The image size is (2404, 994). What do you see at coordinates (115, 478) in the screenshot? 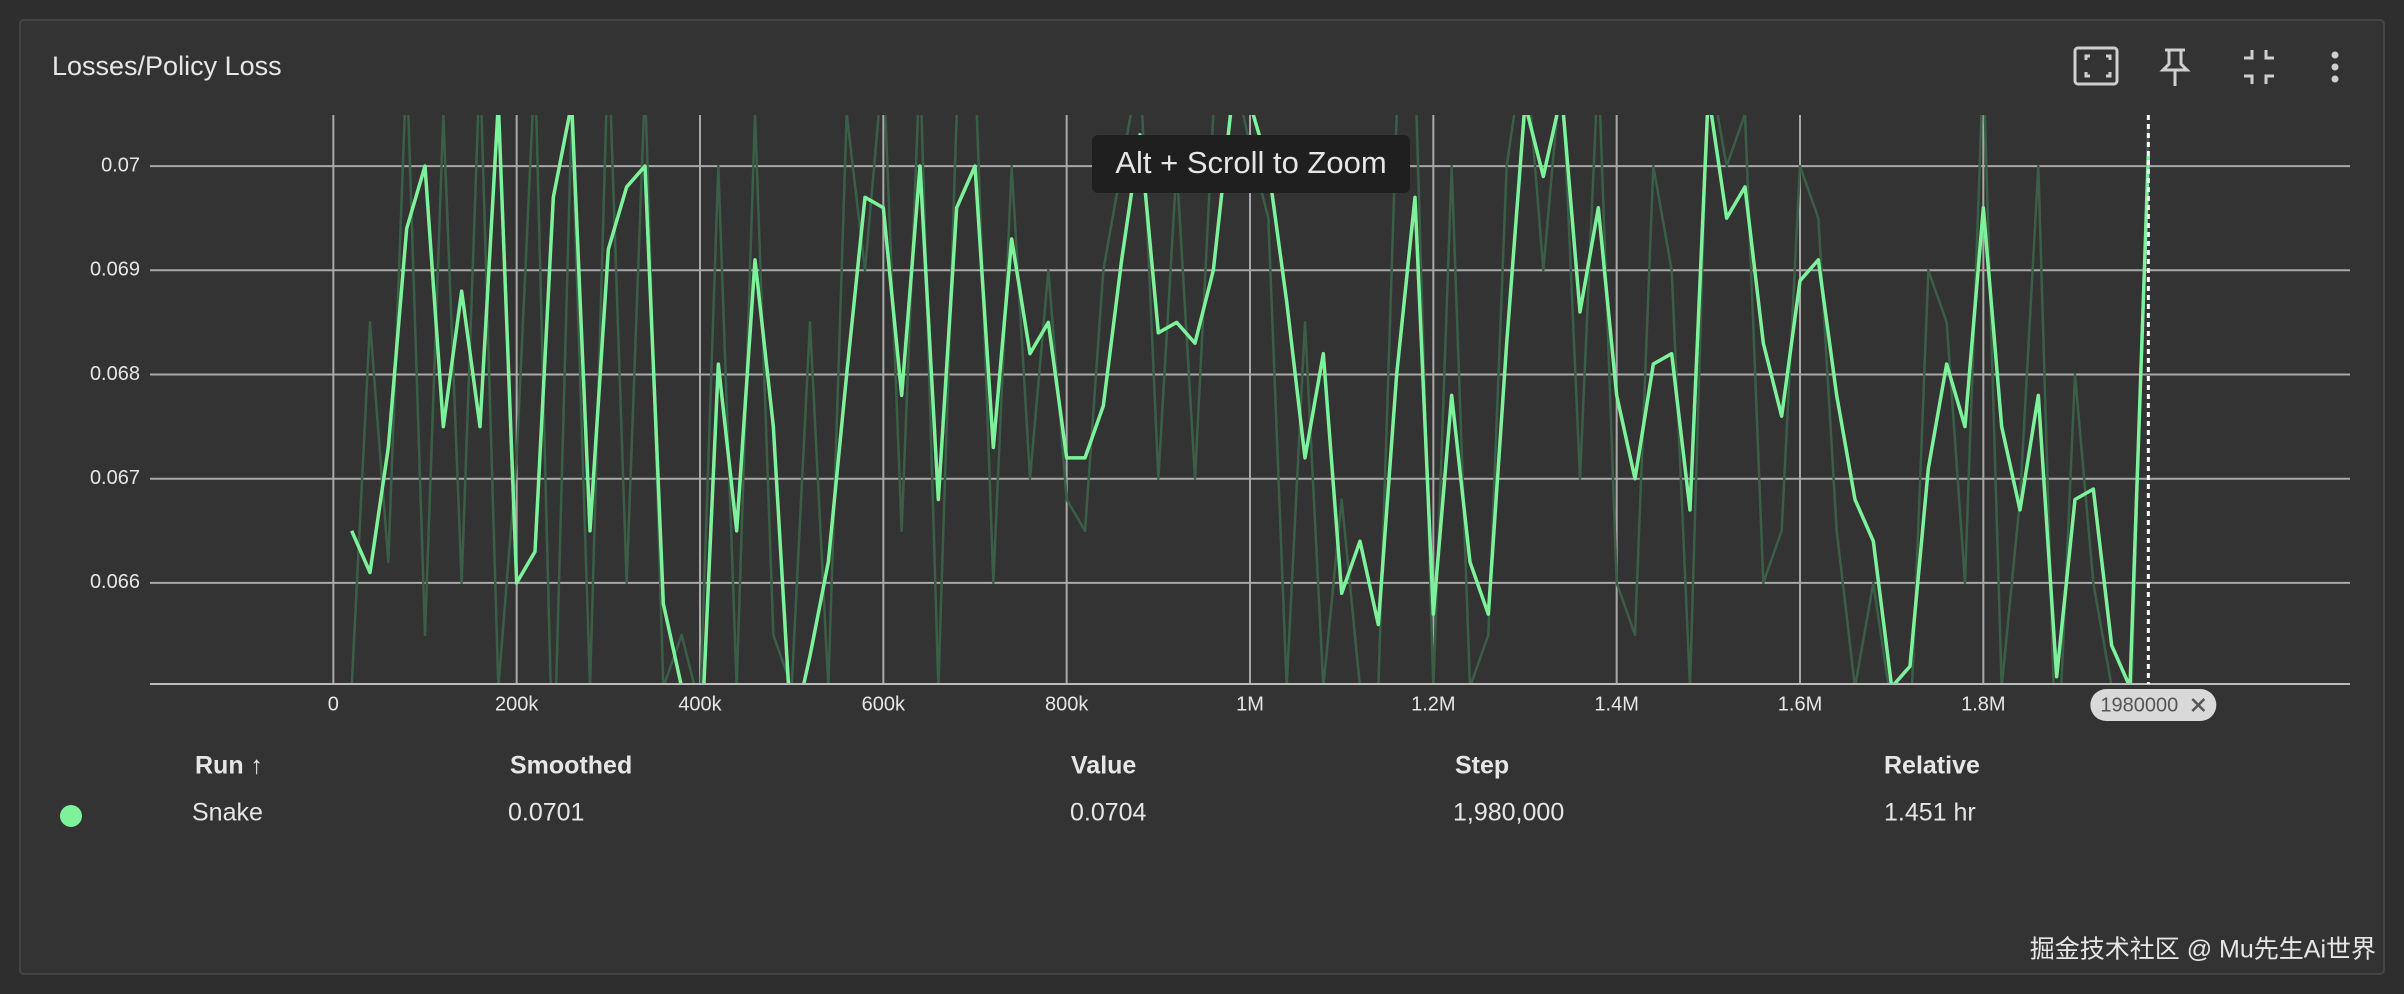
I see `y-tick-label: 0.067` at bounding box center [115, 478].